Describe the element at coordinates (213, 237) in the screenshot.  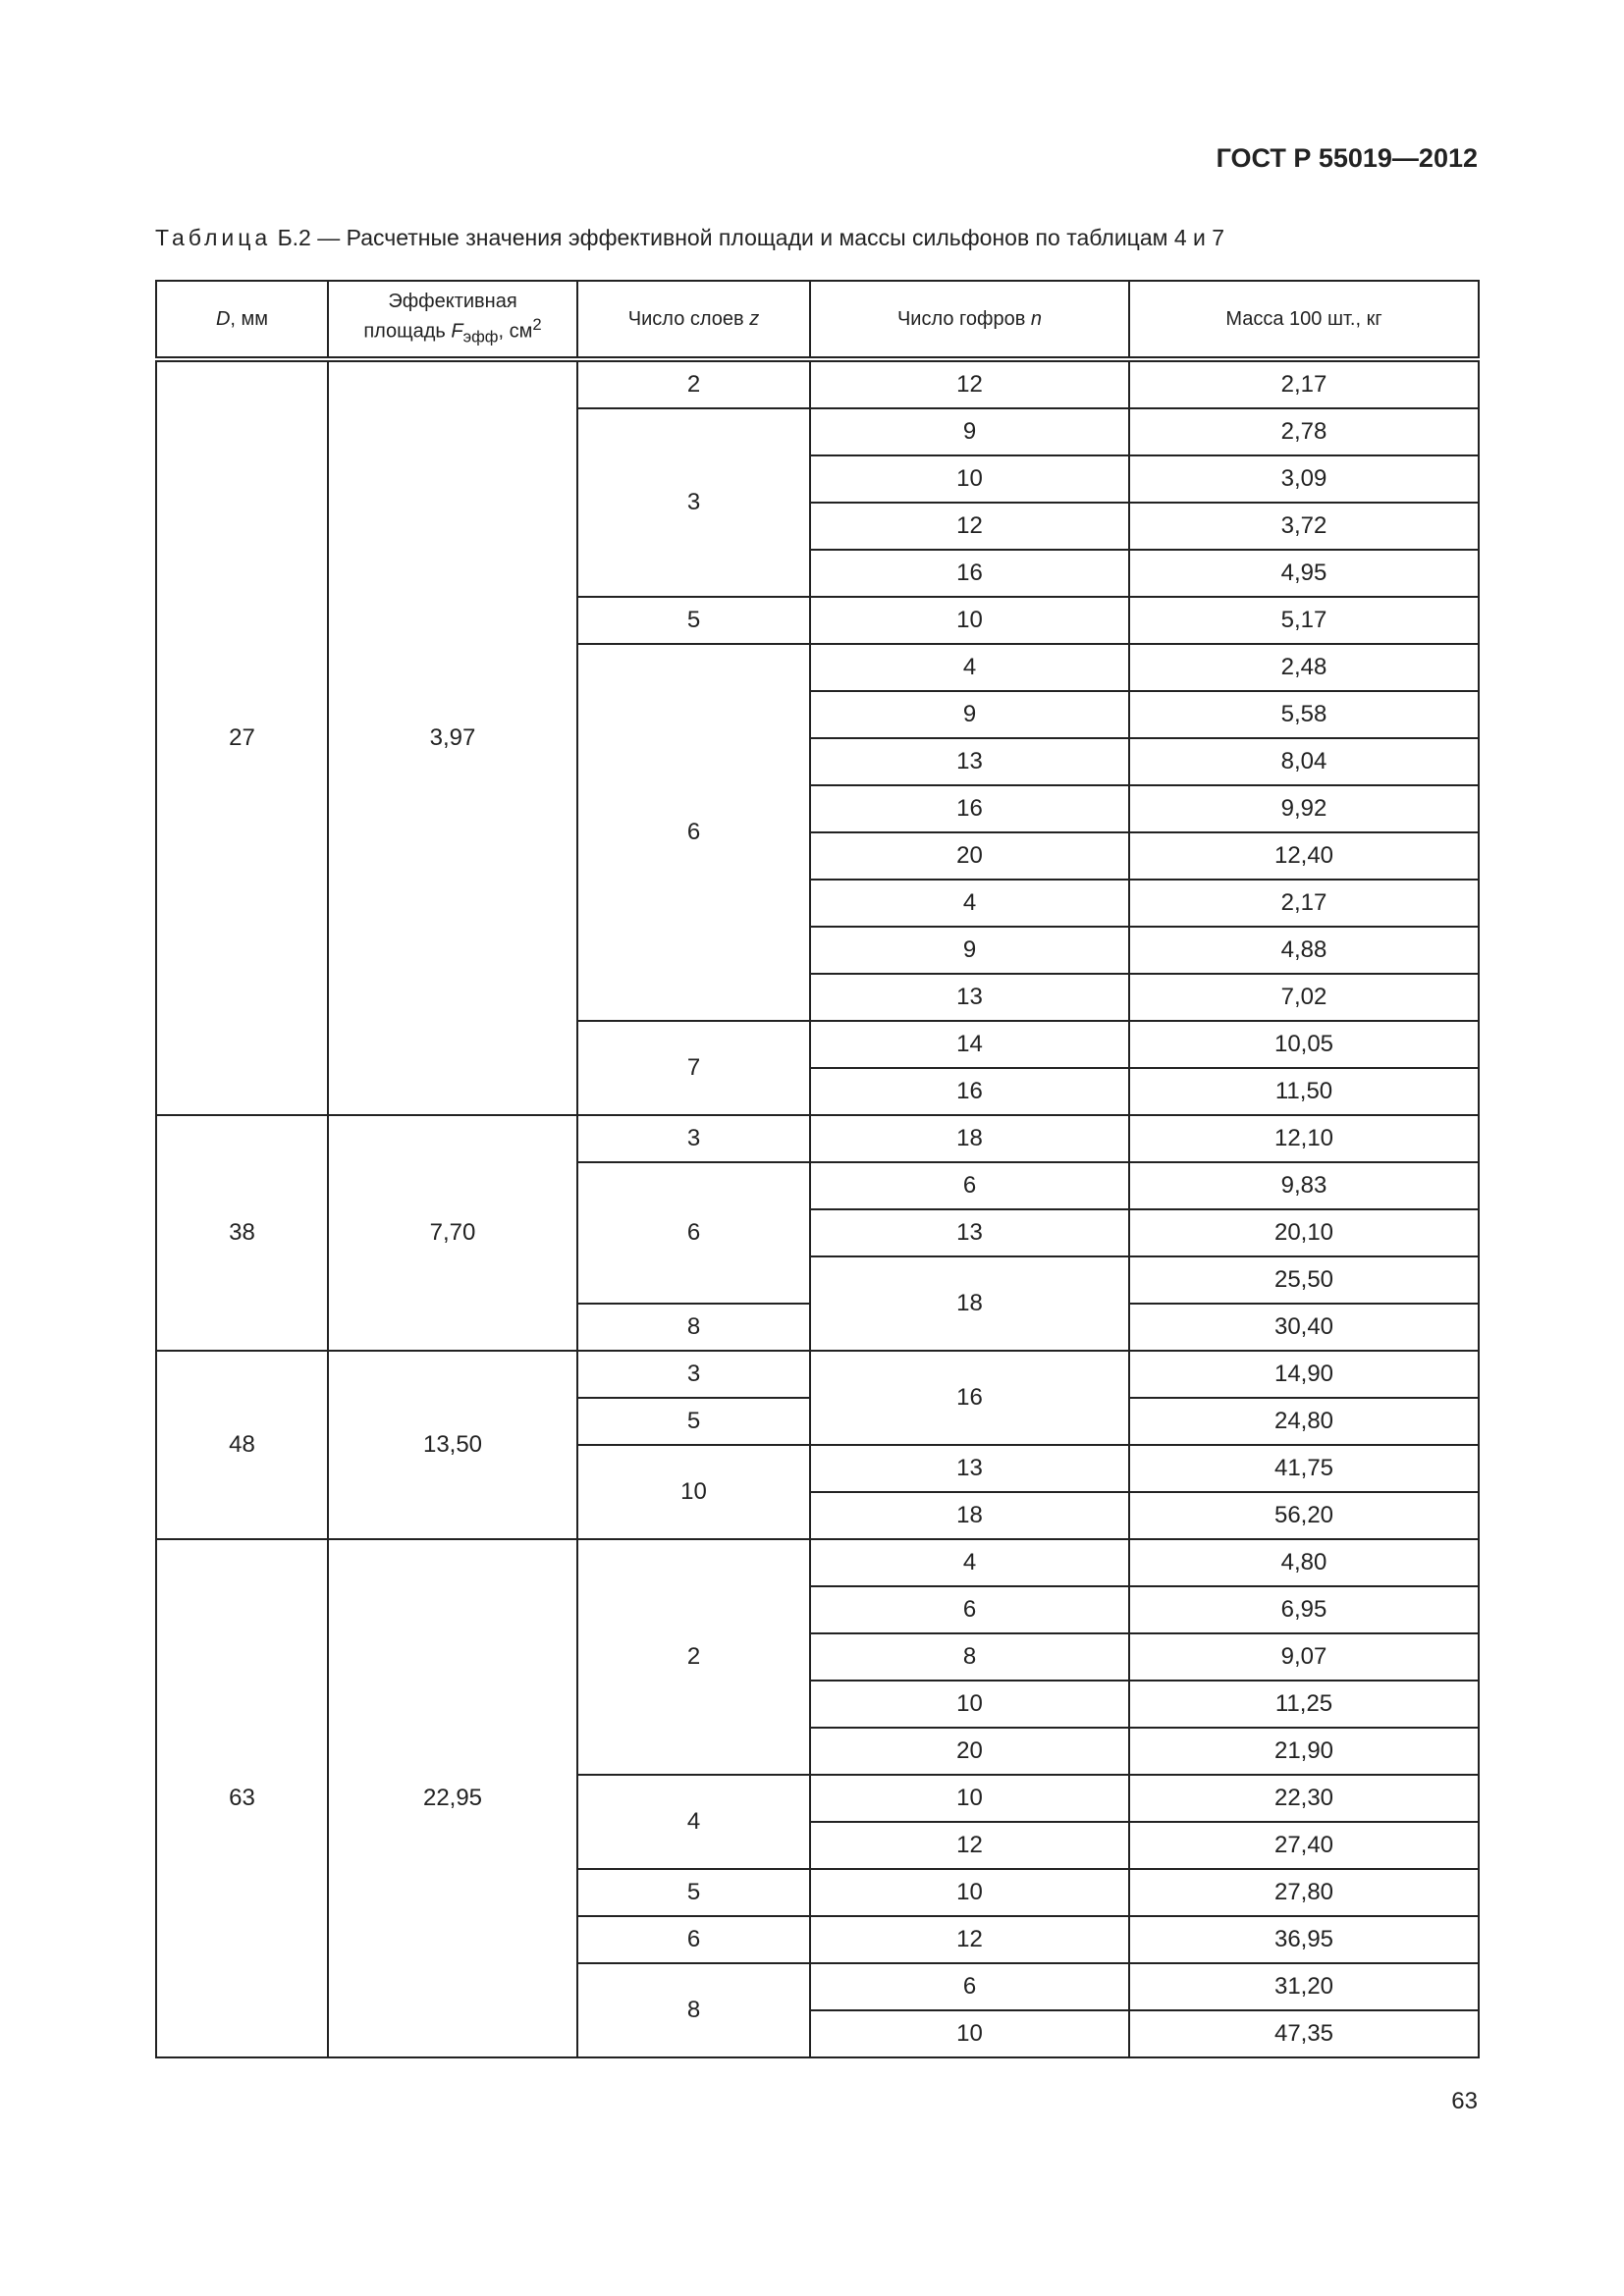
I see `caption-prefix: Таблица` at that location.